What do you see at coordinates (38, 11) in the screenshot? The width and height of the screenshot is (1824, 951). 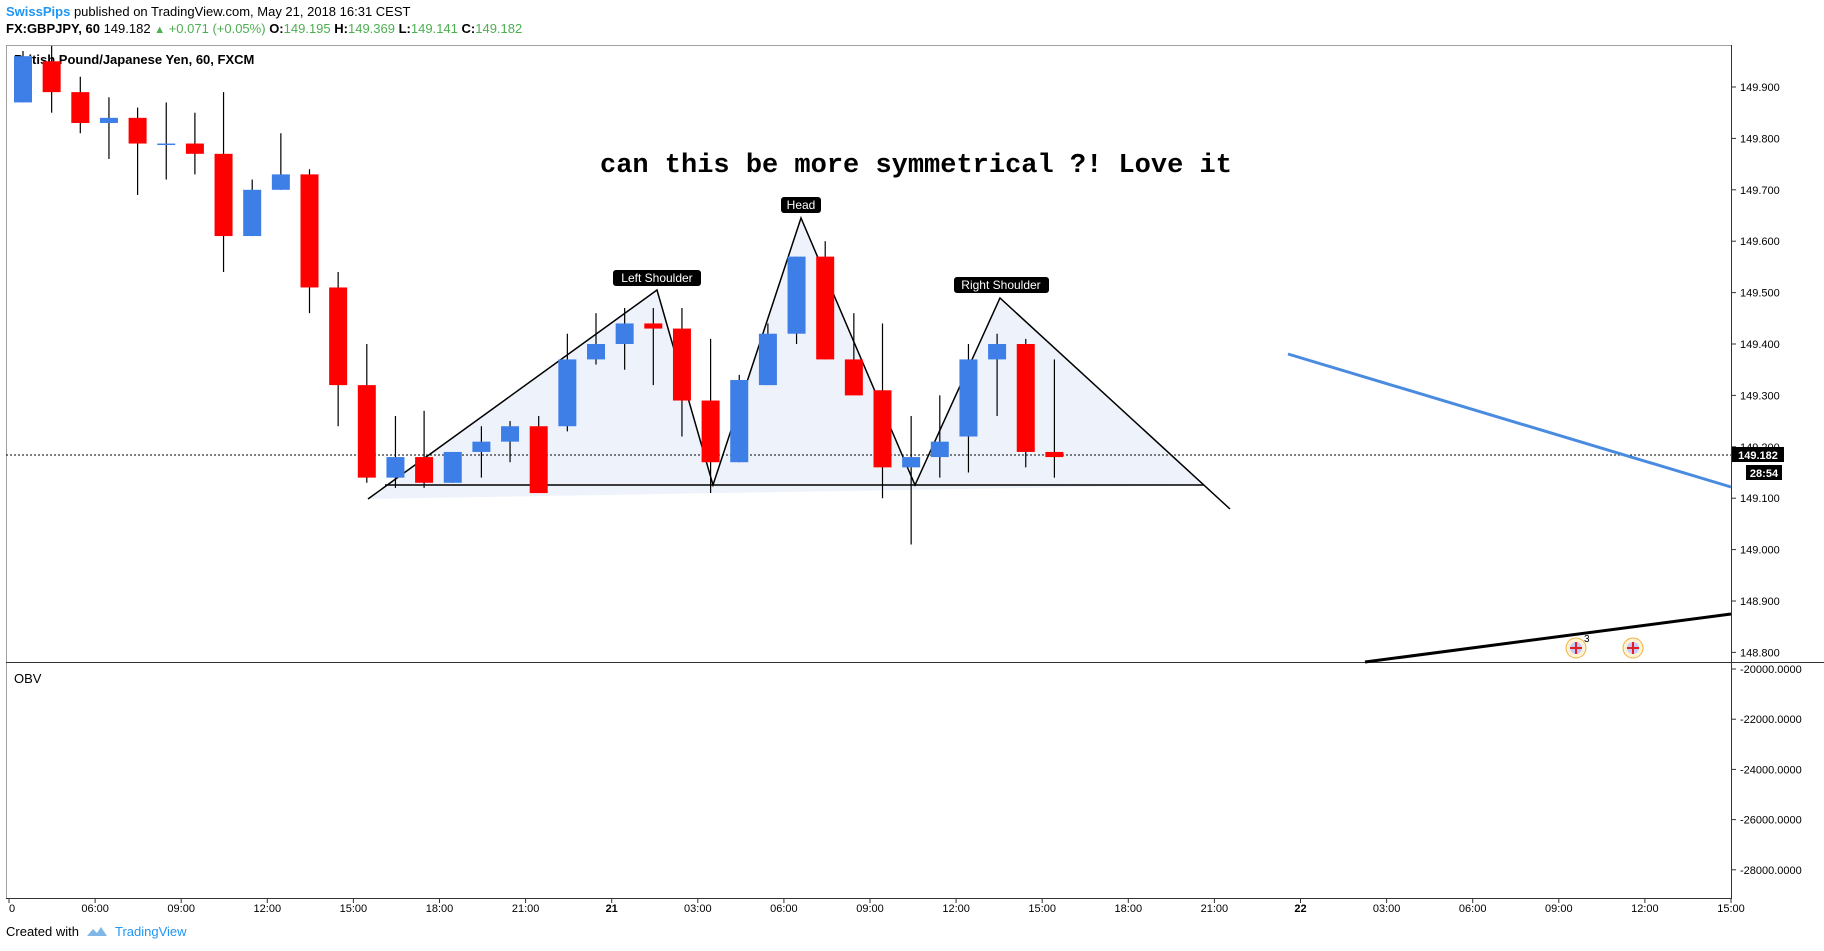 I see `author-link: SwissPips` at bounding box center [38, 11].